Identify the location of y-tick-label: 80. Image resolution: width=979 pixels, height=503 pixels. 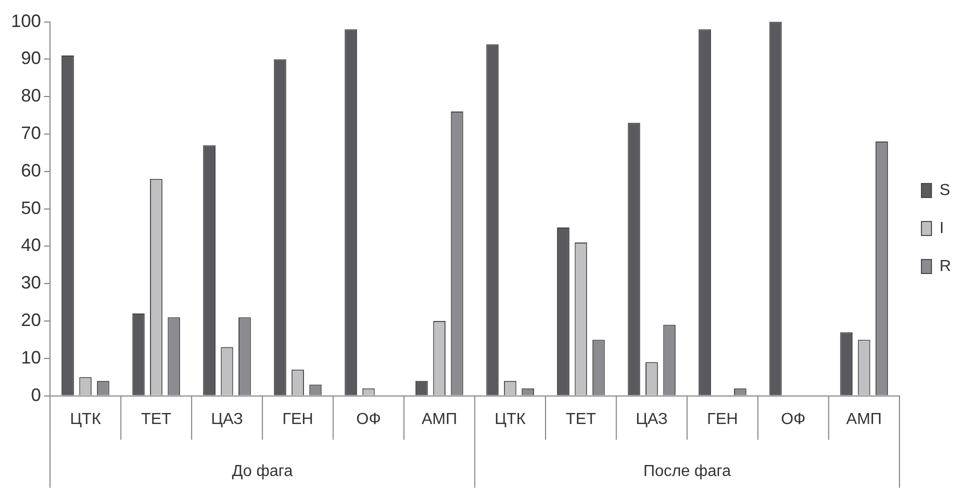
(31, 96).